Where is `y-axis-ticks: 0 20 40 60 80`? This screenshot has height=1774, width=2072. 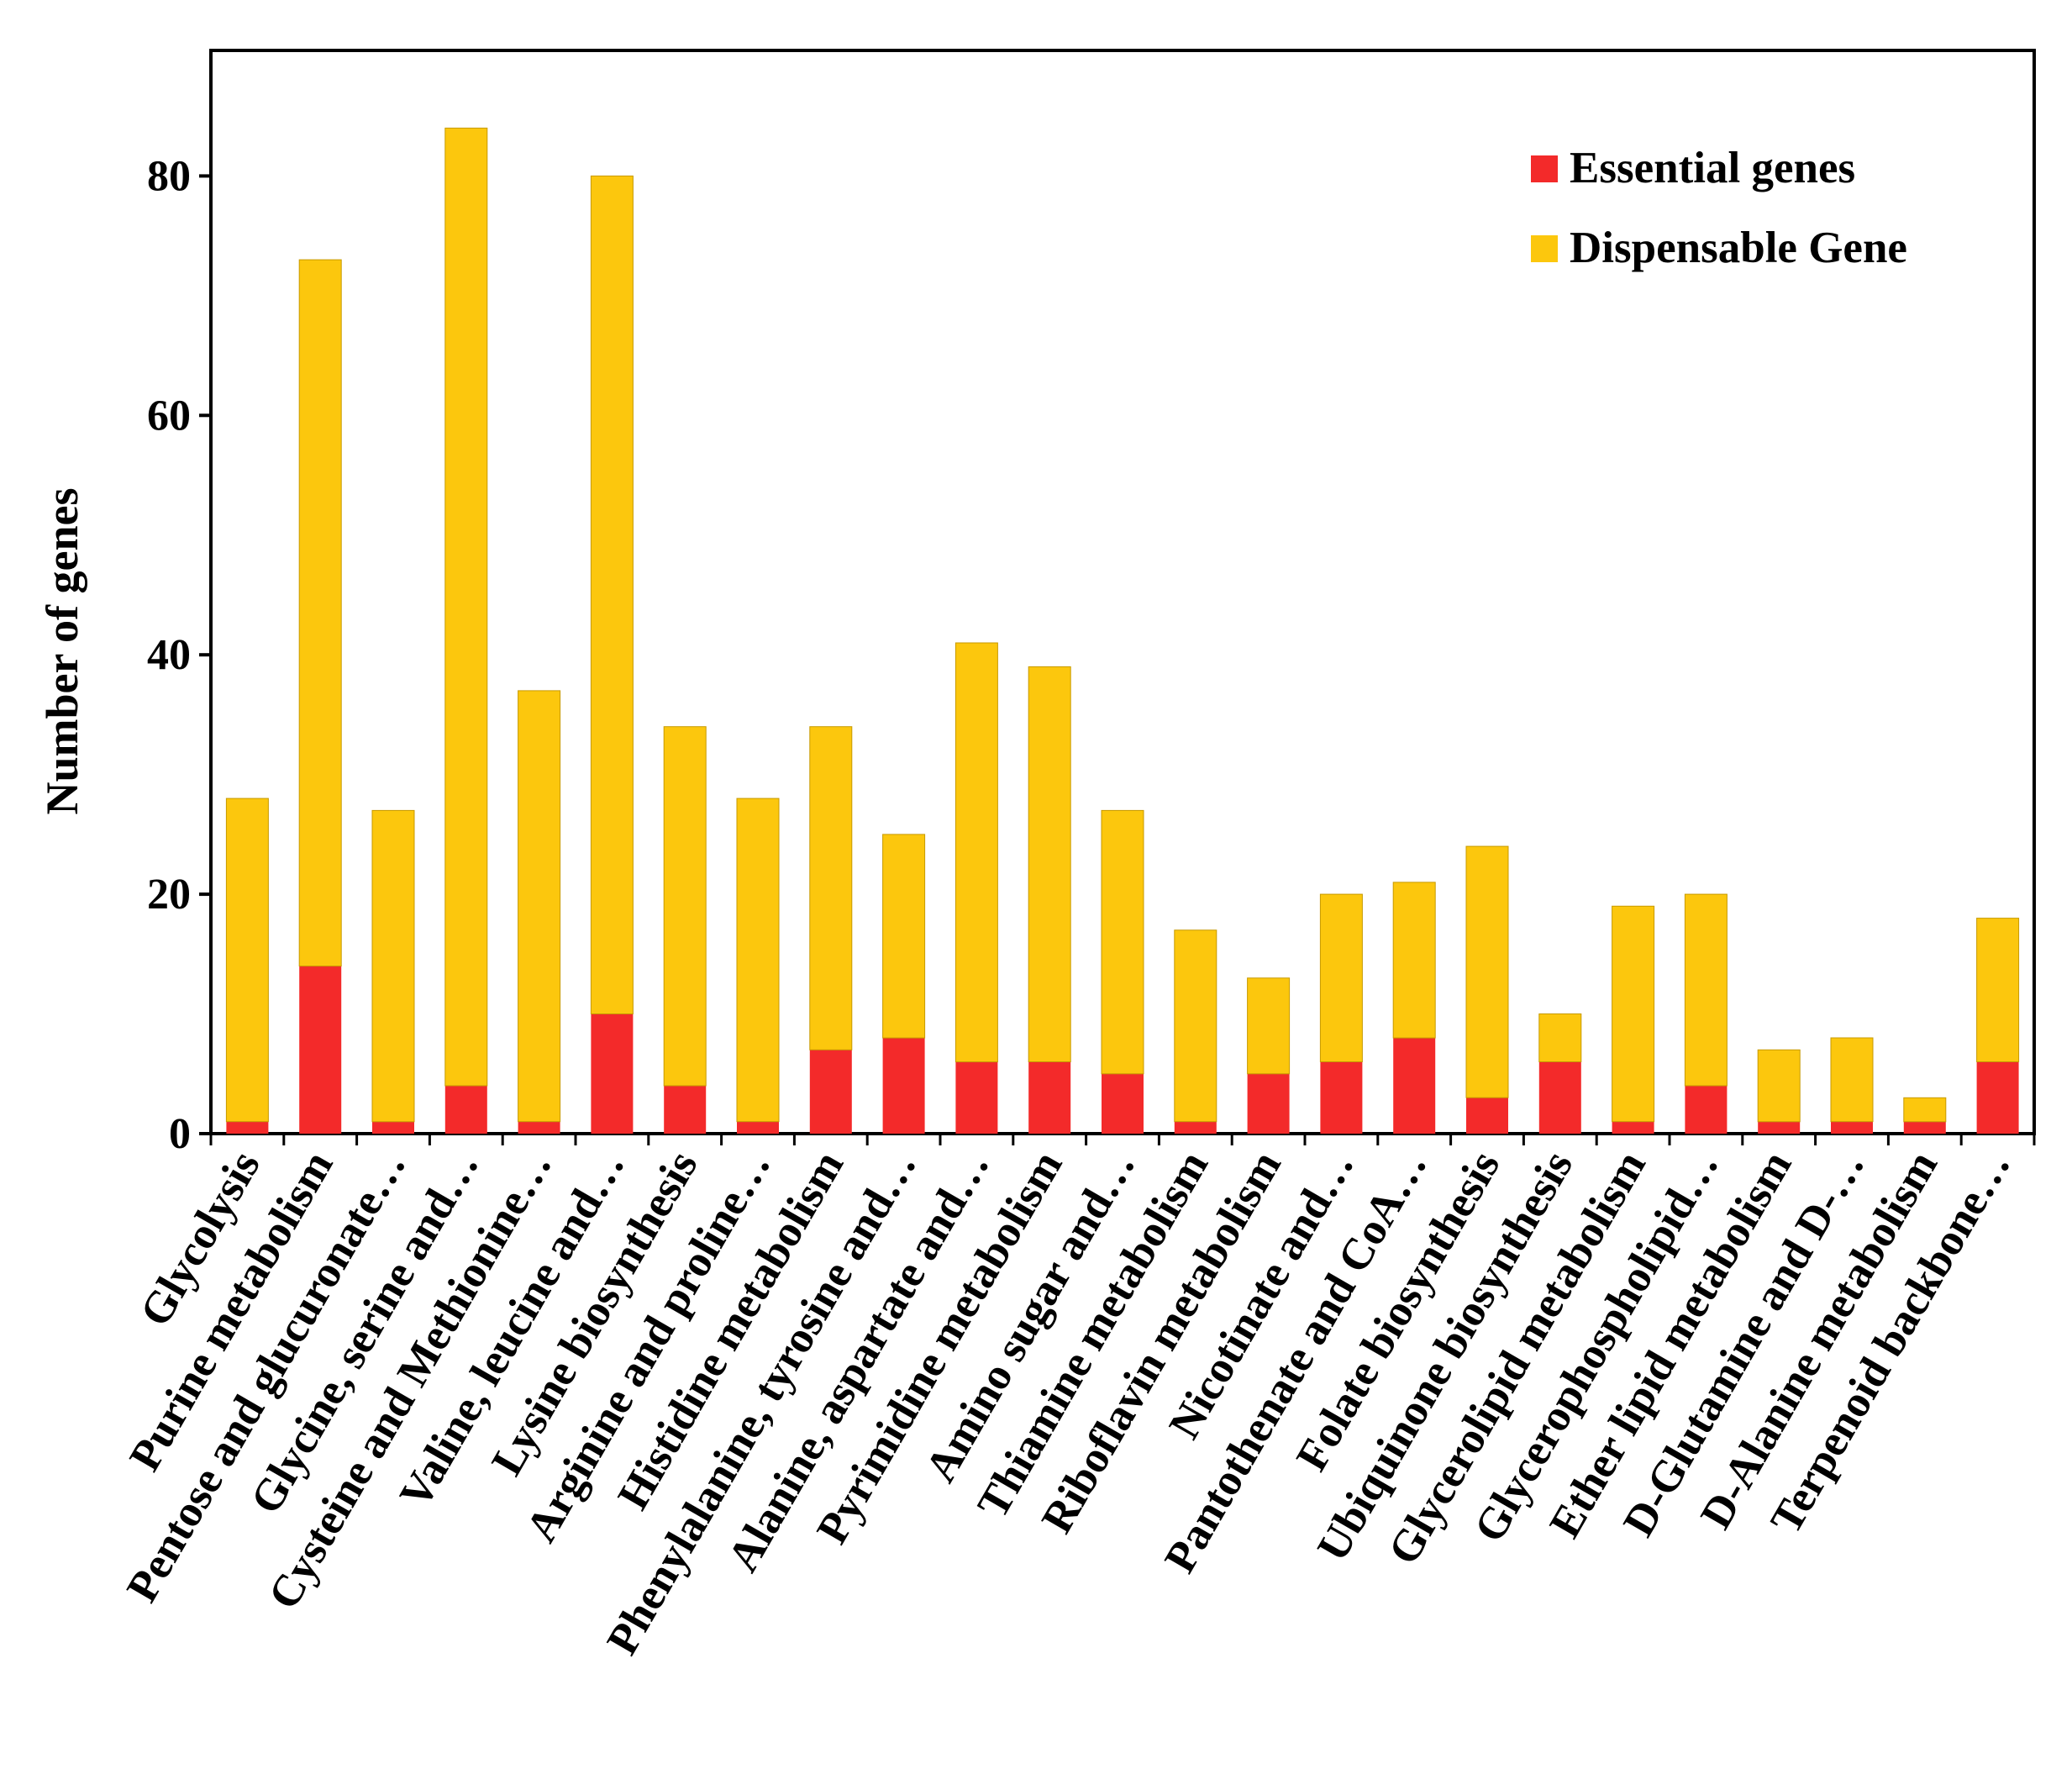 y-axis-ticks: 0 20 40 60 80 is located at coordinates (179, 655).